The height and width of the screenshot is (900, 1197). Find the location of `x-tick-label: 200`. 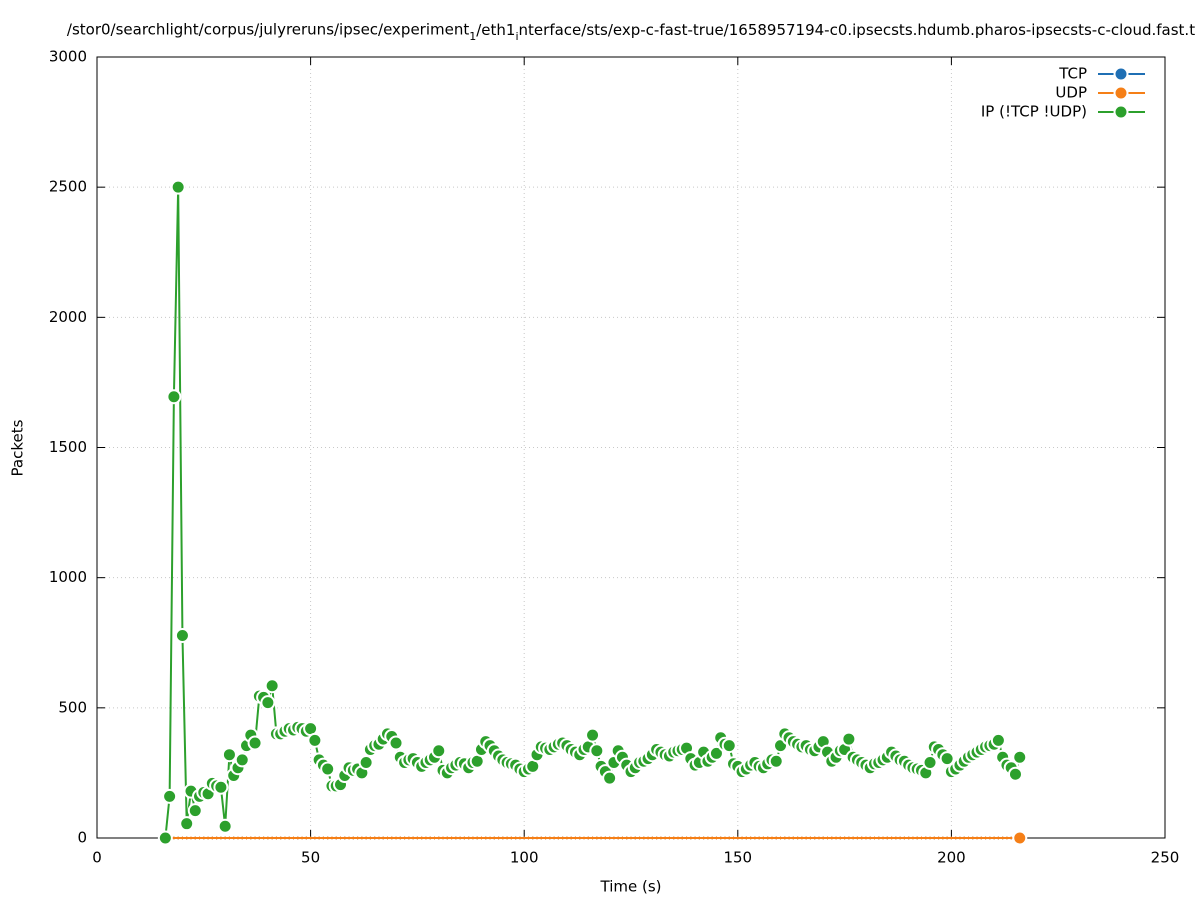

x-tick-label: 200 is located at coordinates (951, 858).